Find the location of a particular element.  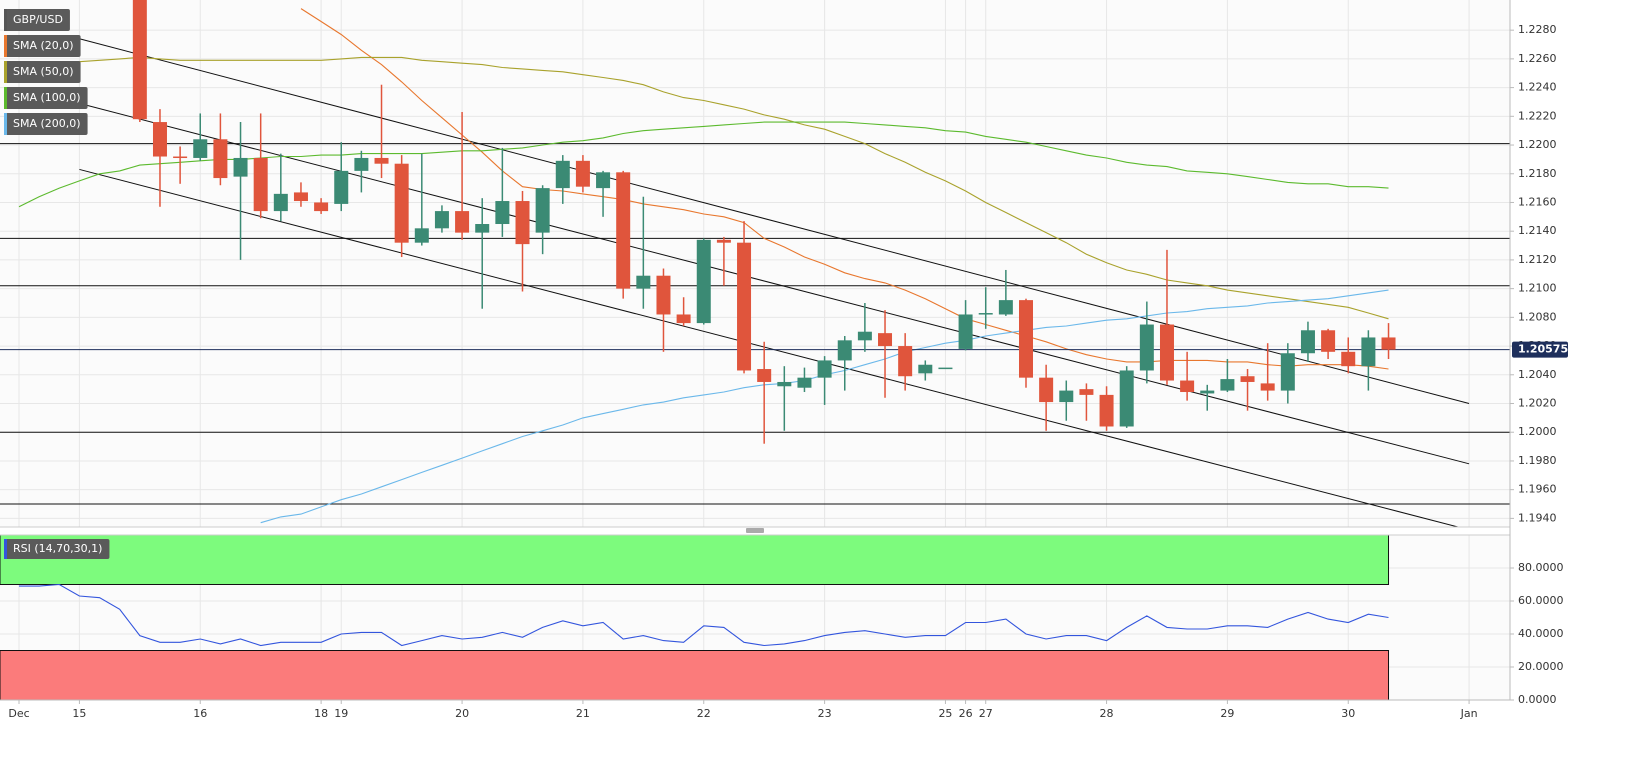

x-tick-label: 23 is located at coordinates (825, 713).